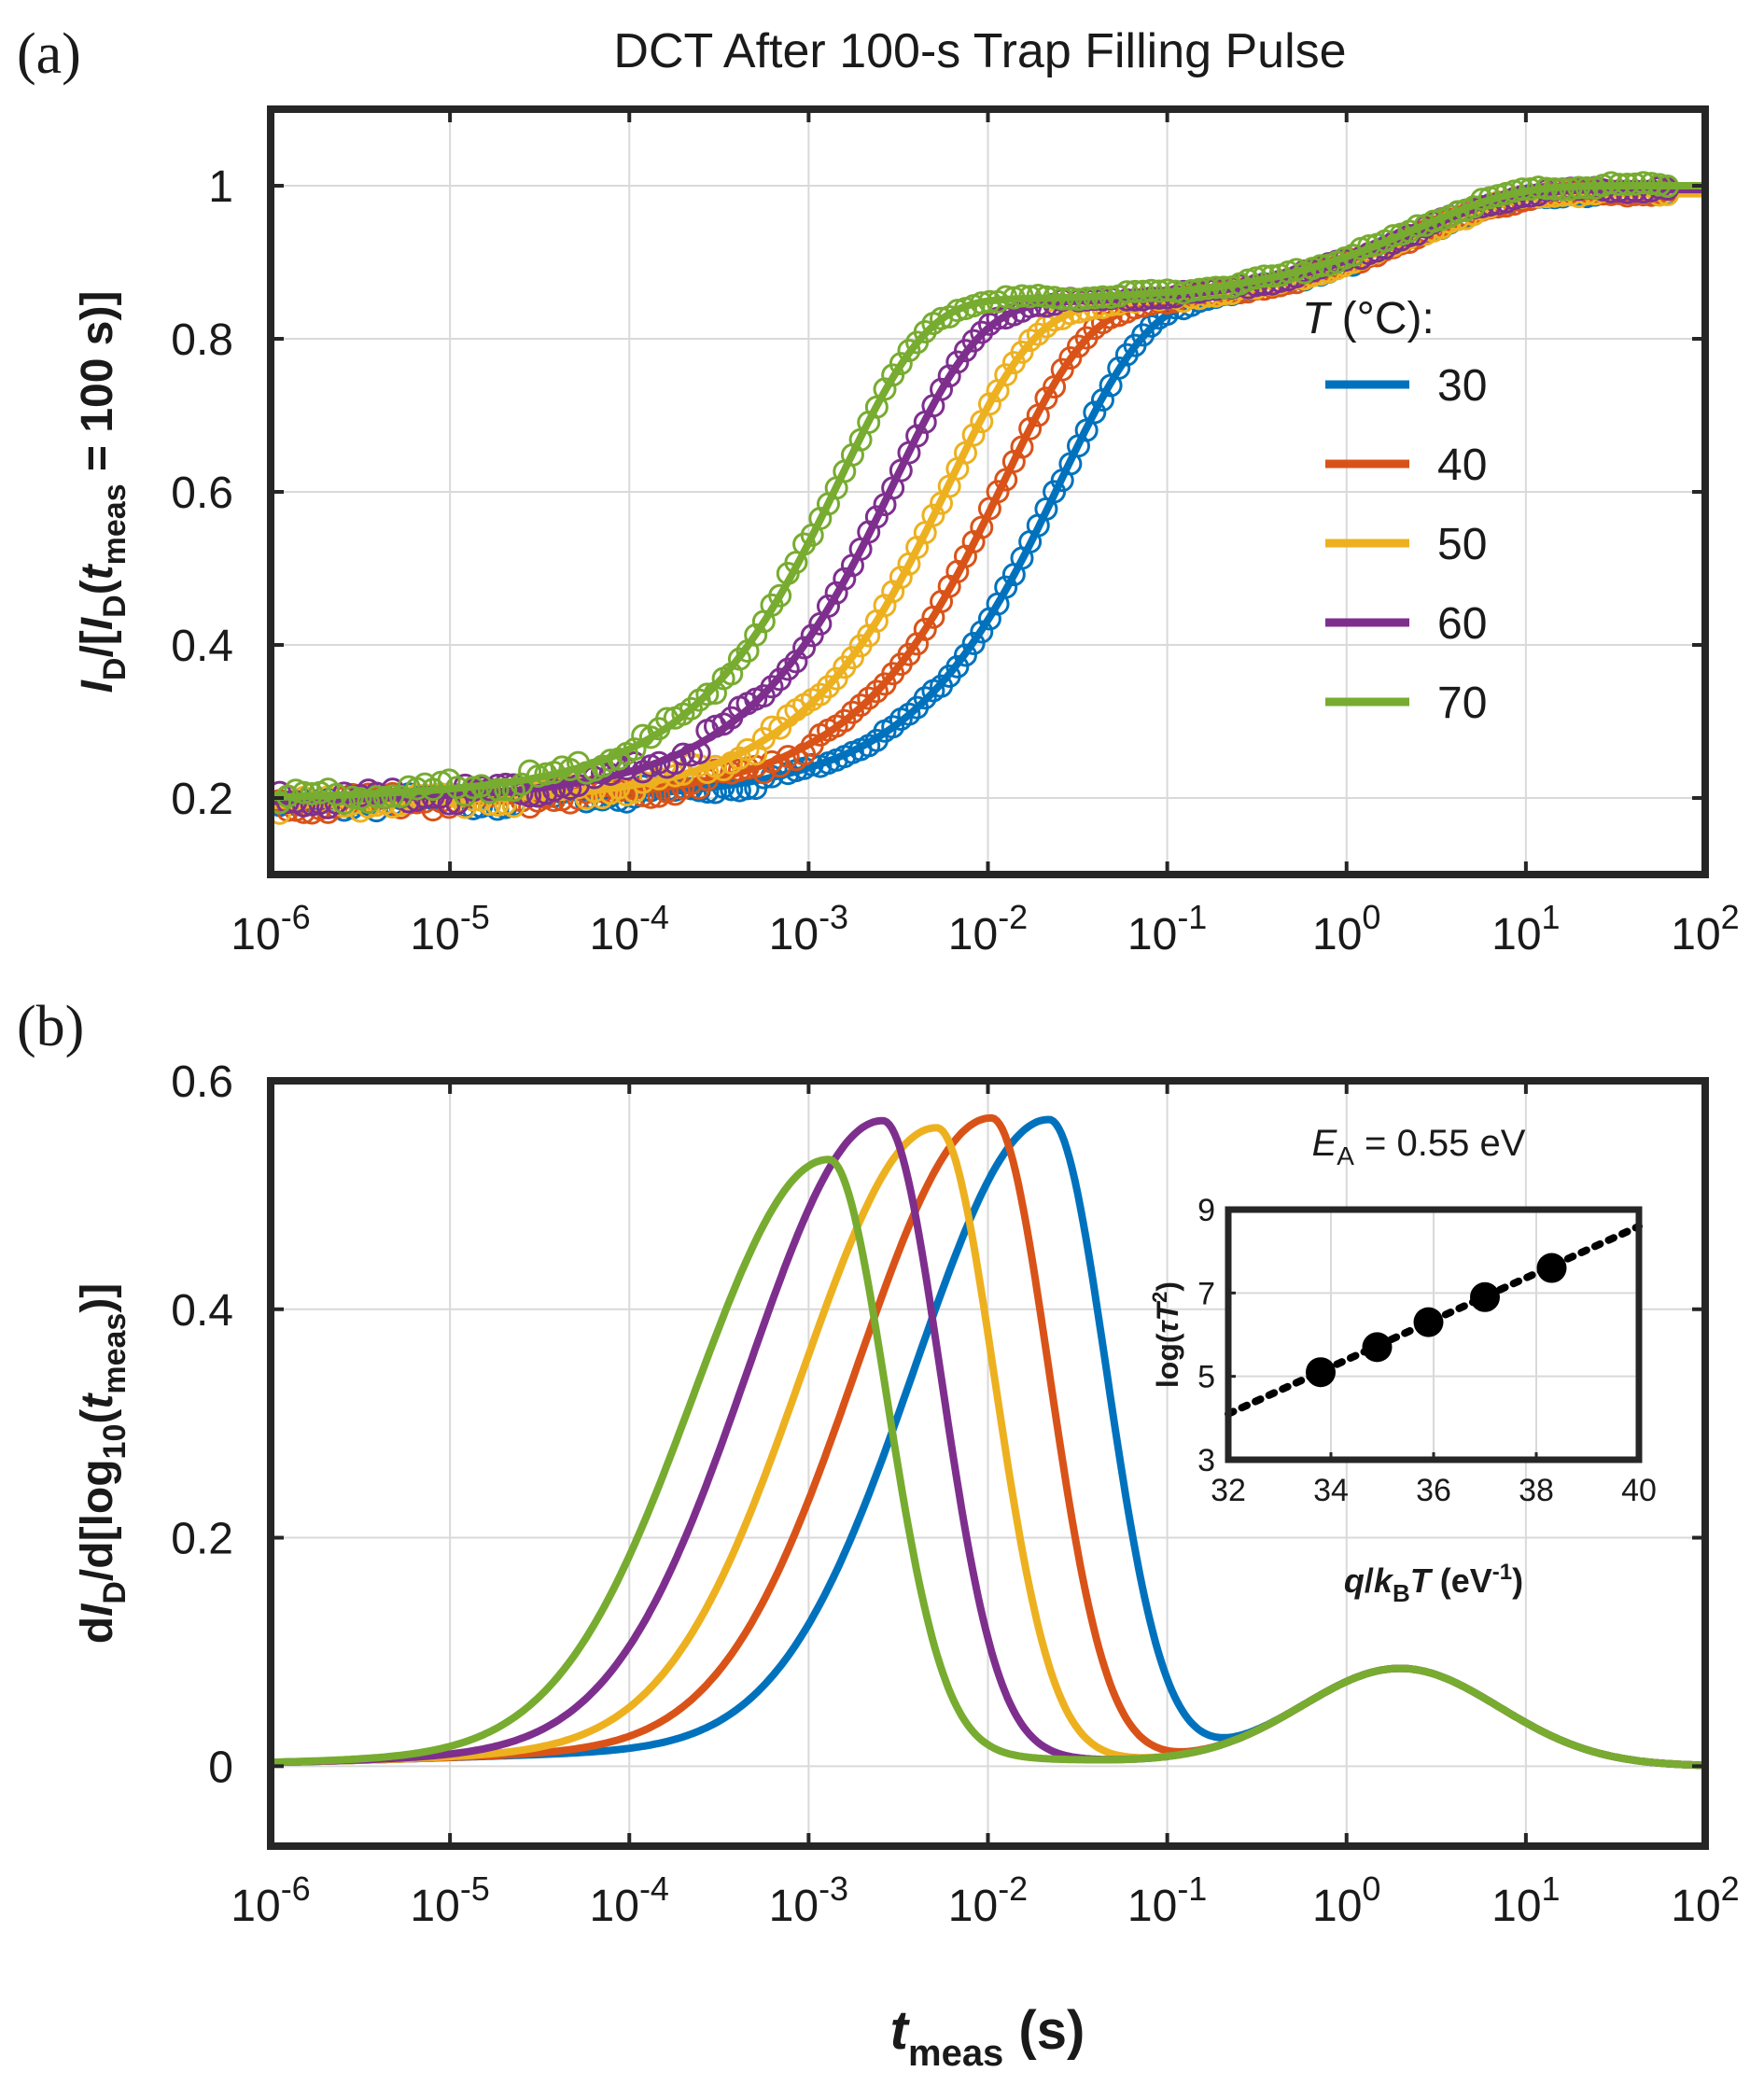  Describe the element at coordinates (220, 1767) in the screenshot. I see `y-tick-label: 0` at that location.